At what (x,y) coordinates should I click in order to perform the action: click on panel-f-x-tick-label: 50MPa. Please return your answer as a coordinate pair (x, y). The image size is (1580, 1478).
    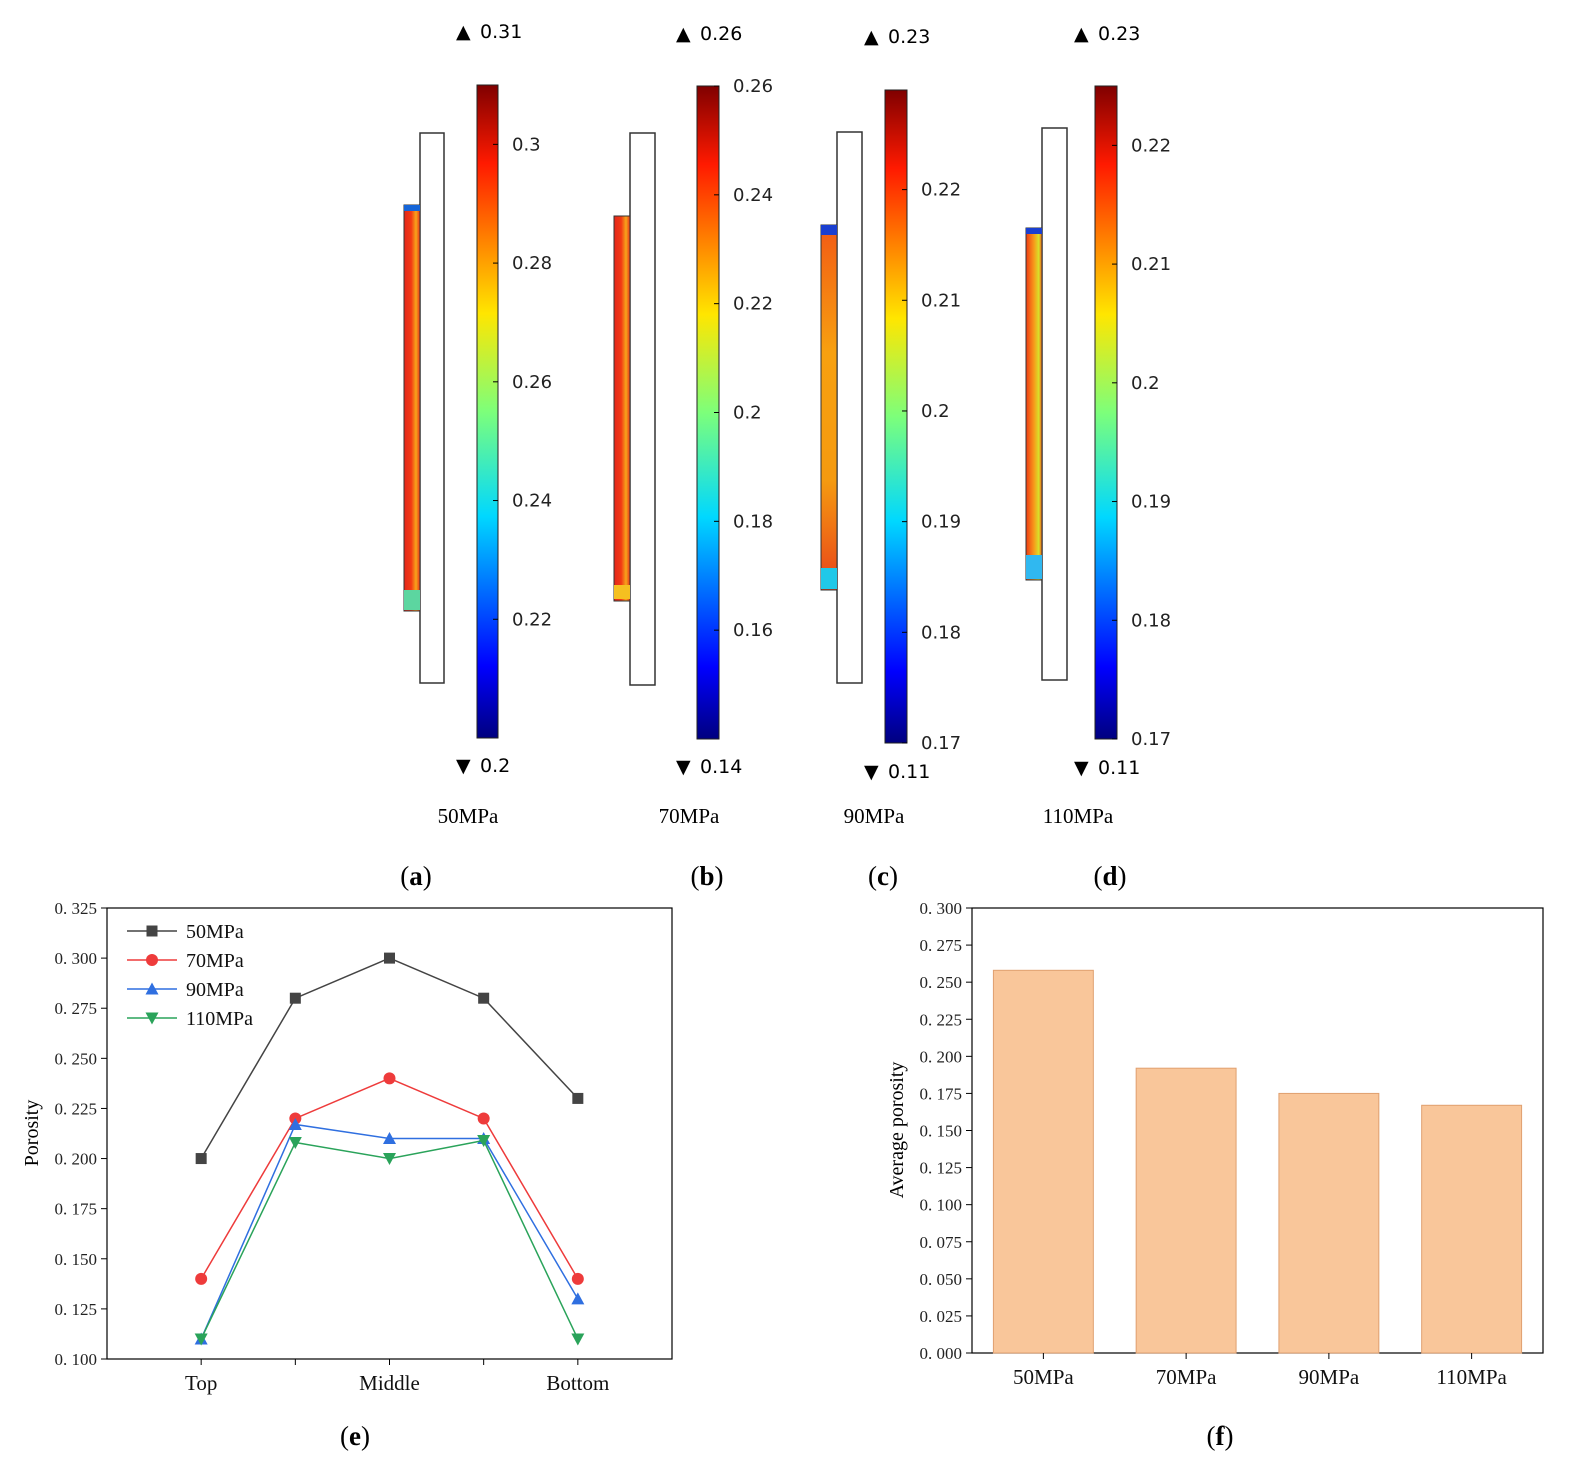
    Looking at the image, I should click on (1043, 1377).